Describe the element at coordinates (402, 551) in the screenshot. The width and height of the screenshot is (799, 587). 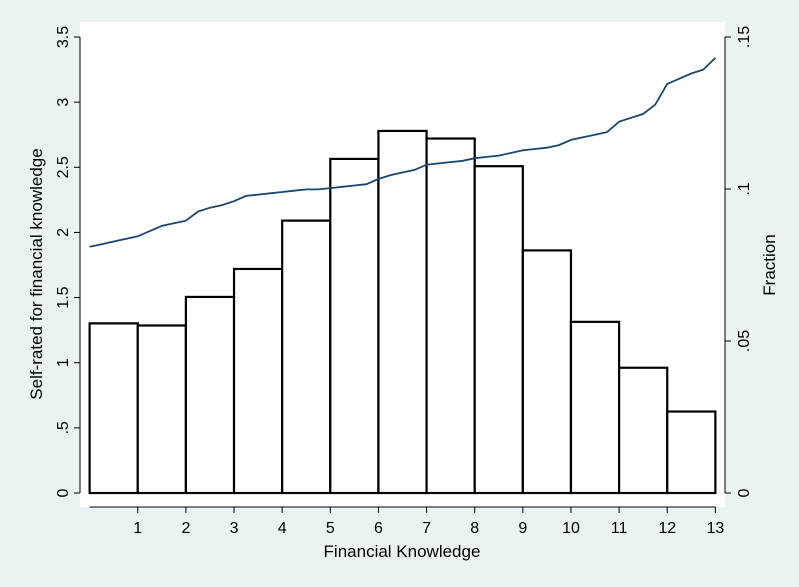
I see `x-axis-title: Financial Knowledge` at that location.